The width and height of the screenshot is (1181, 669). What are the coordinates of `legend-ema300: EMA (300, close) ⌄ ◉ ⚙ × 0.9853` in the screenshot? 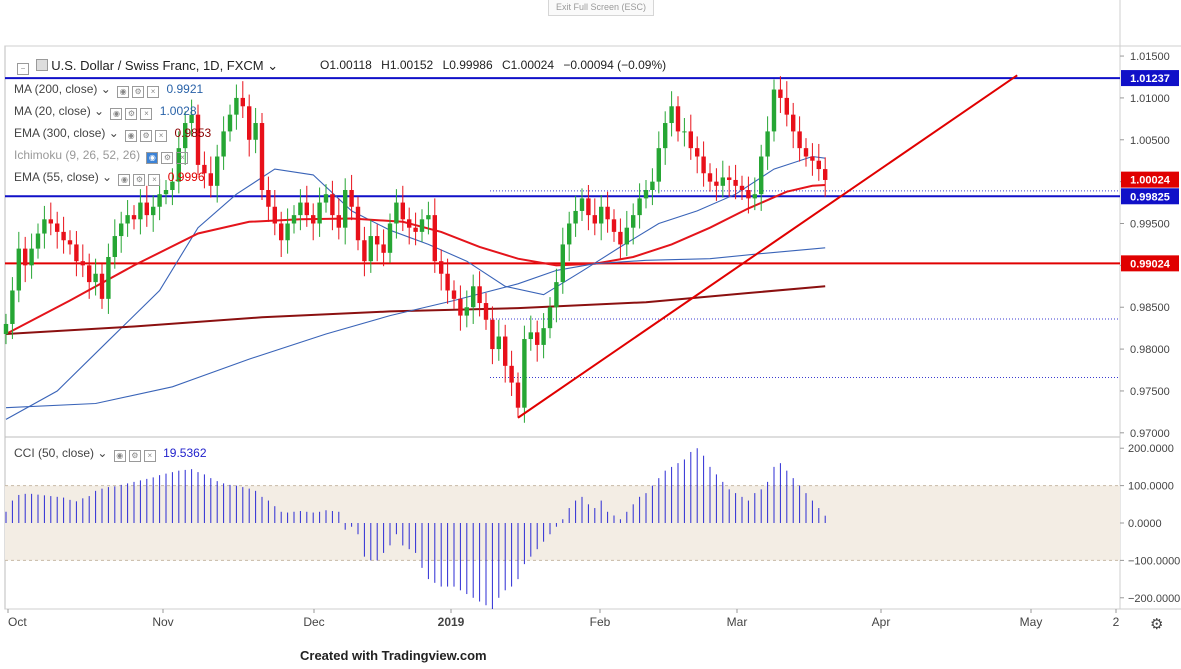 It's located at (112, 134).